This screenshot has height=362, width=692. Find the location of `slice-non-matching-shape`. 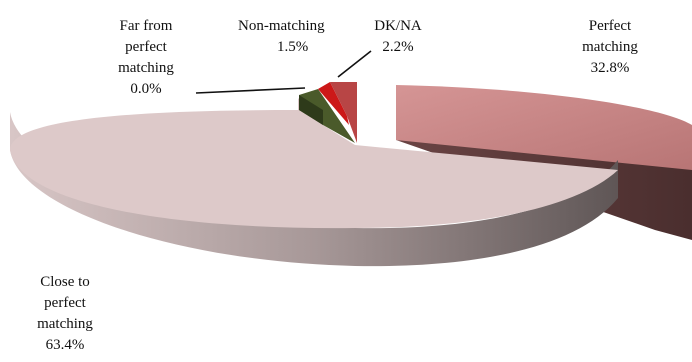

slice-non-matching-shape is located at coordinates (333, 103).